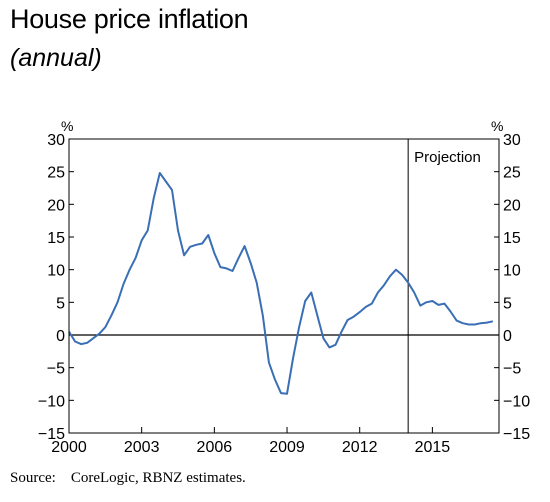 This screenshot has width=550, height=502. Describe the element at coordinates (512, 140) in the screenshot. I see `right-tick-label: 30` at that location.